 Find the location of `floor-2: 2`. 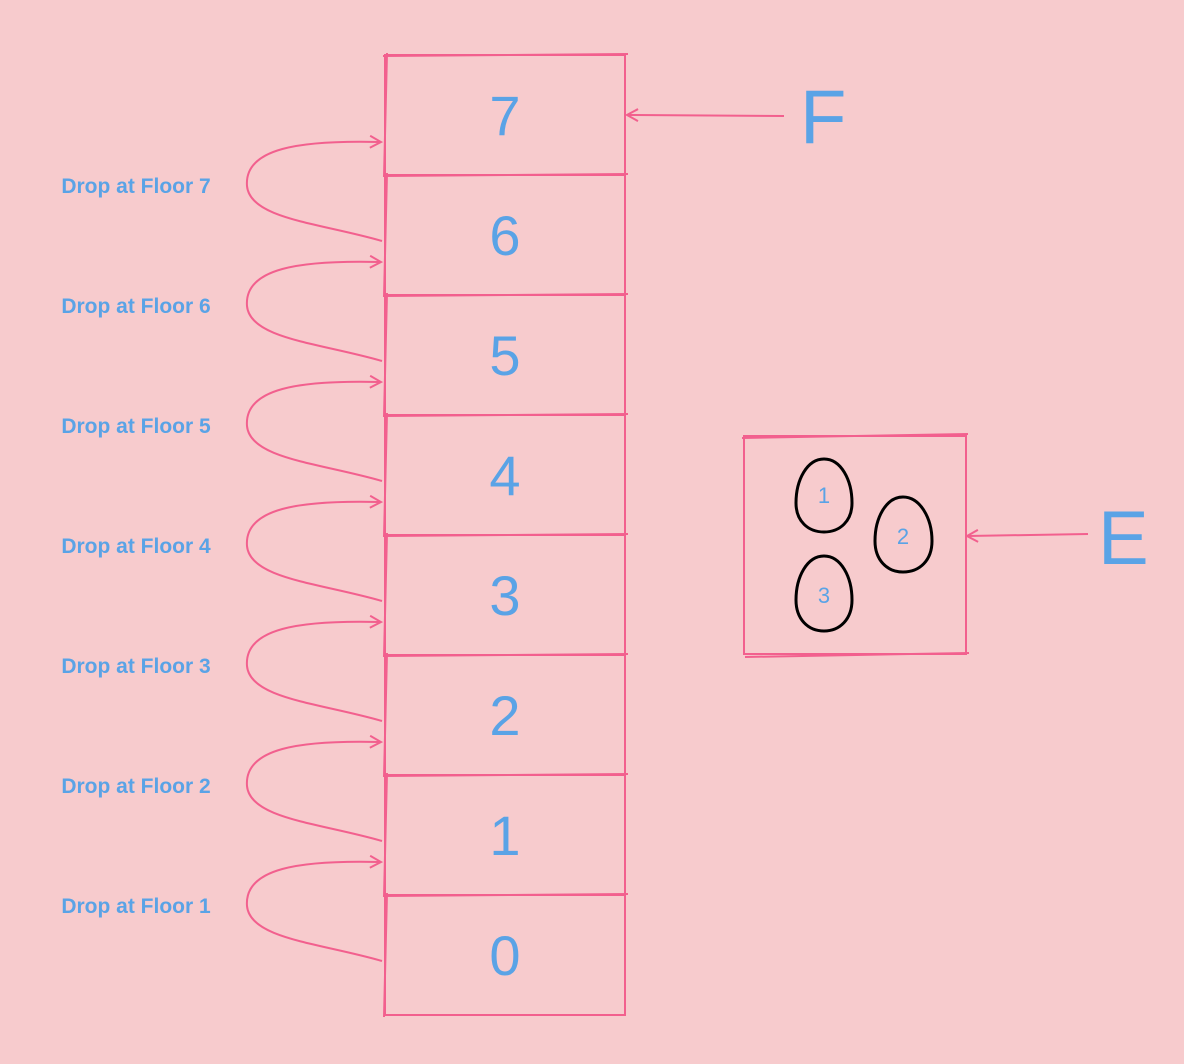

floor-2: 2 is located at coordinates (505, 715).